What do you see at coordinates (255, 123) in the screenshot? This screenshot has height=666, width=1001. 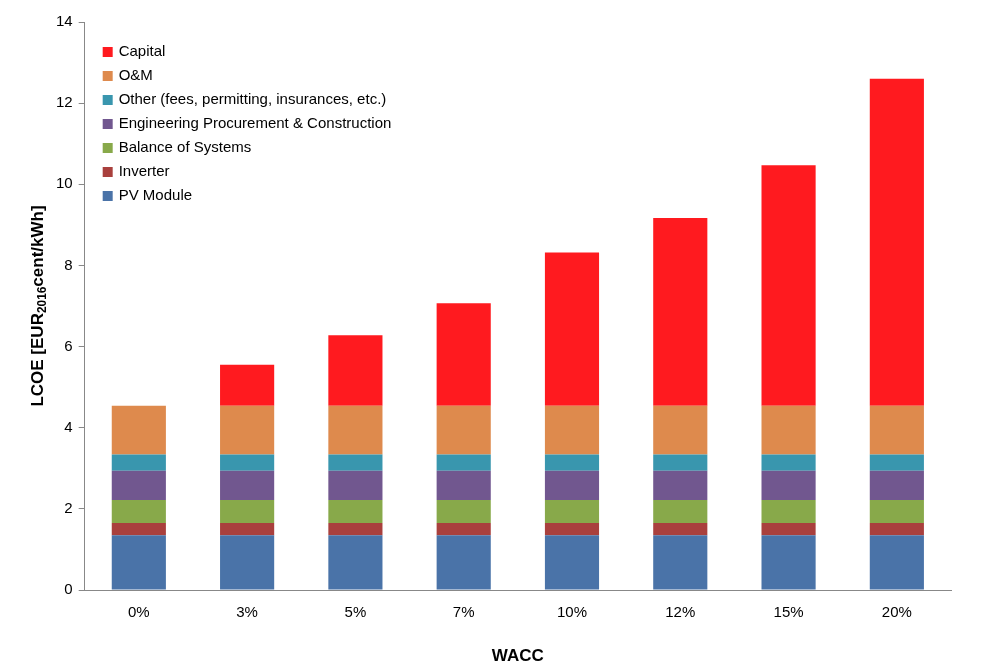 I see `legend-label: Engineering Procurement & Construction` at bounding box center [255, 123].